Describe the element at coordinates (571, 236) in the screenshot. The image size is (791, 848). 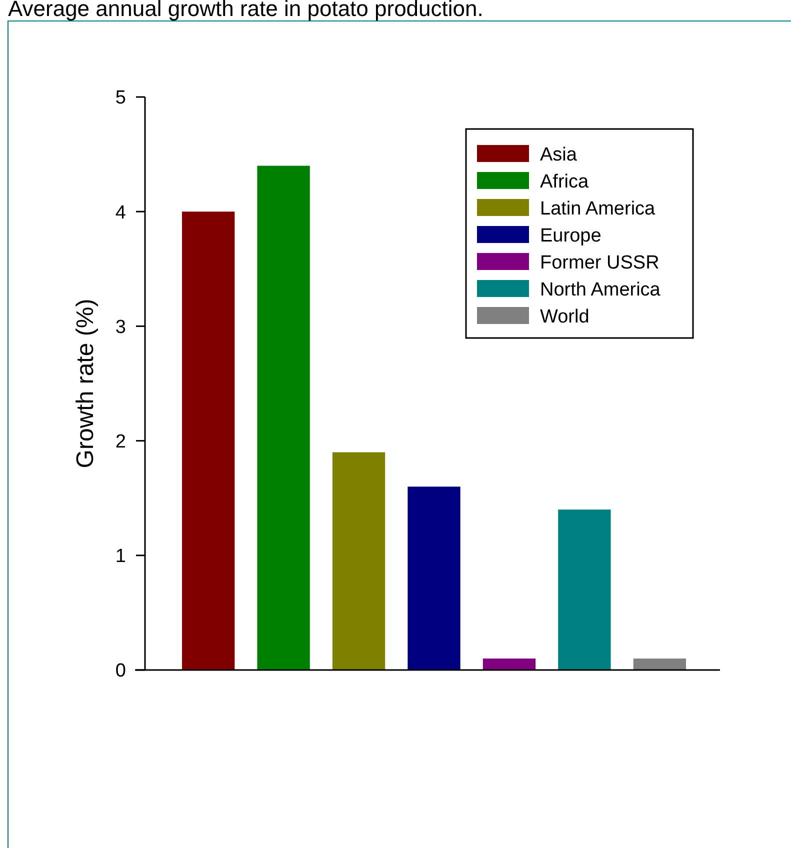
I see `legend-label: Europe` at that location.